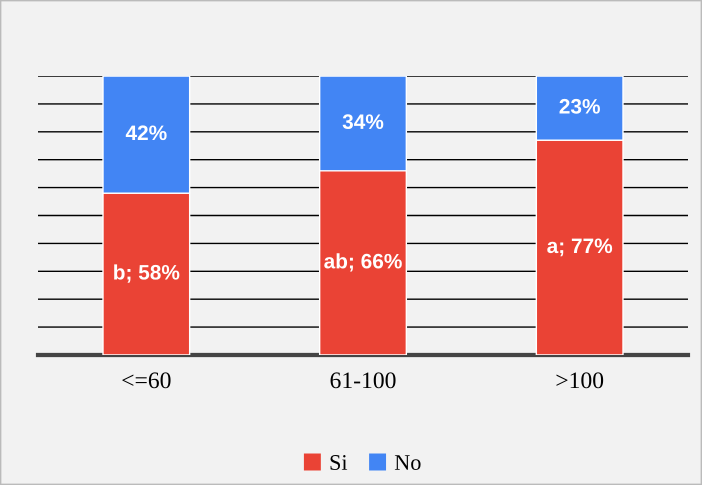  Describe the element at coordinates (339, 462) in the screenshot. I see `legend-label: Si` at that location.